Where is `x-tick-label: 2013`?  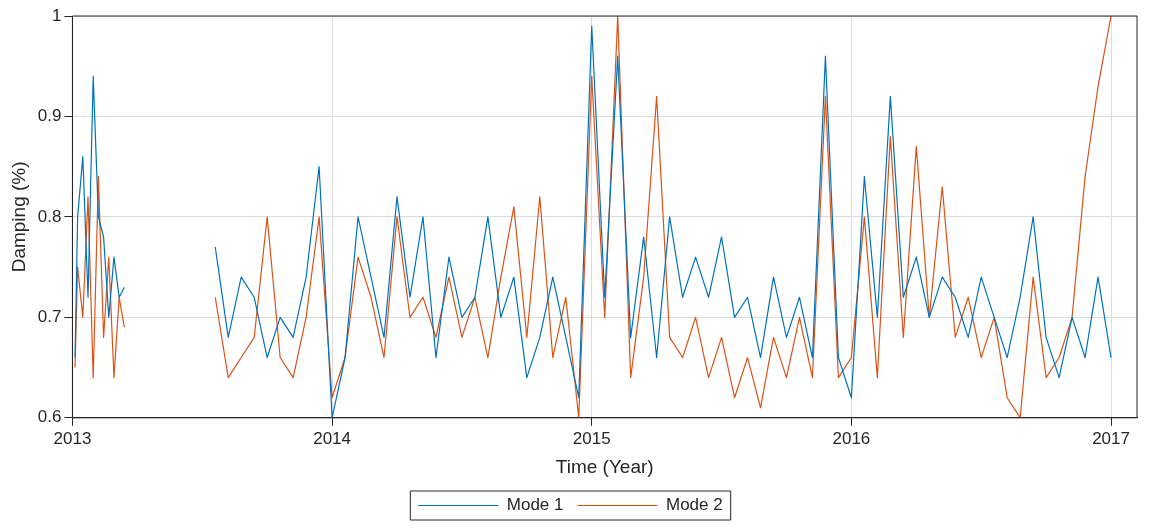 x-tick-label: 2013 is located at coordinates (72, 438).